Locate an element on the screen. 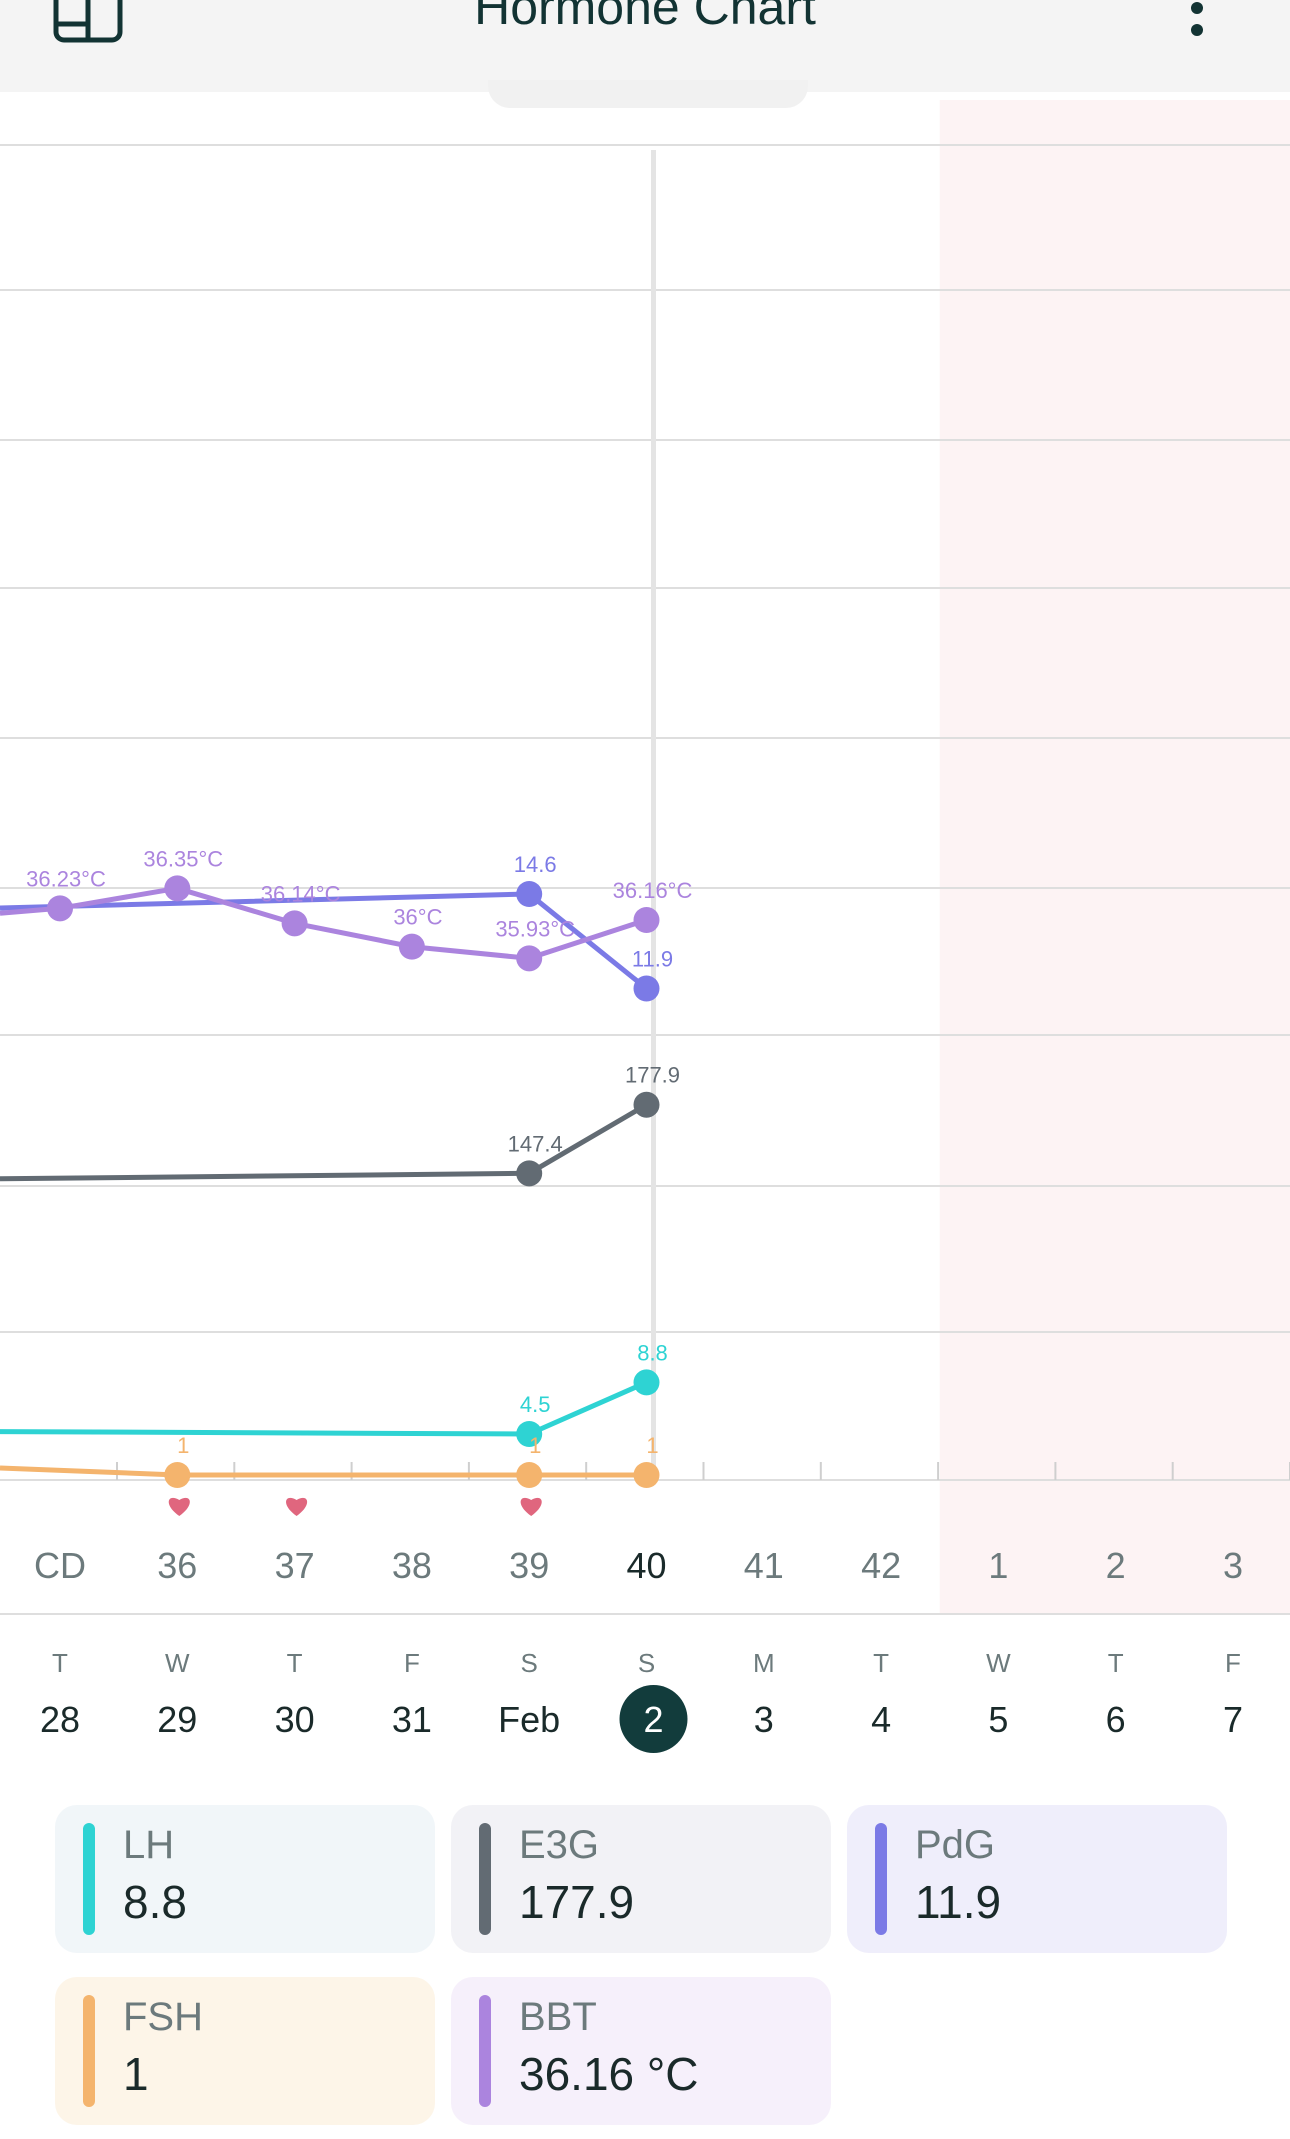 The image size is (1290, 2139). legend-card-fsh: FSH 1 is located at coordinates (245, 2051).